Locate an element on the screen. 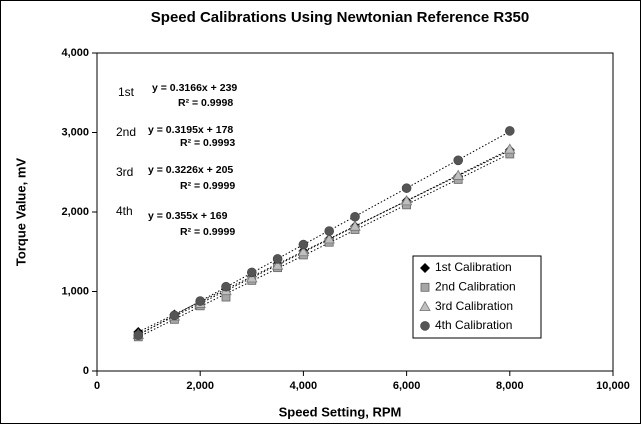 Image resolution: width=641 pixels, height=424 pixels. x-tick-label: 8,000 is located at coordinates (510, 386).